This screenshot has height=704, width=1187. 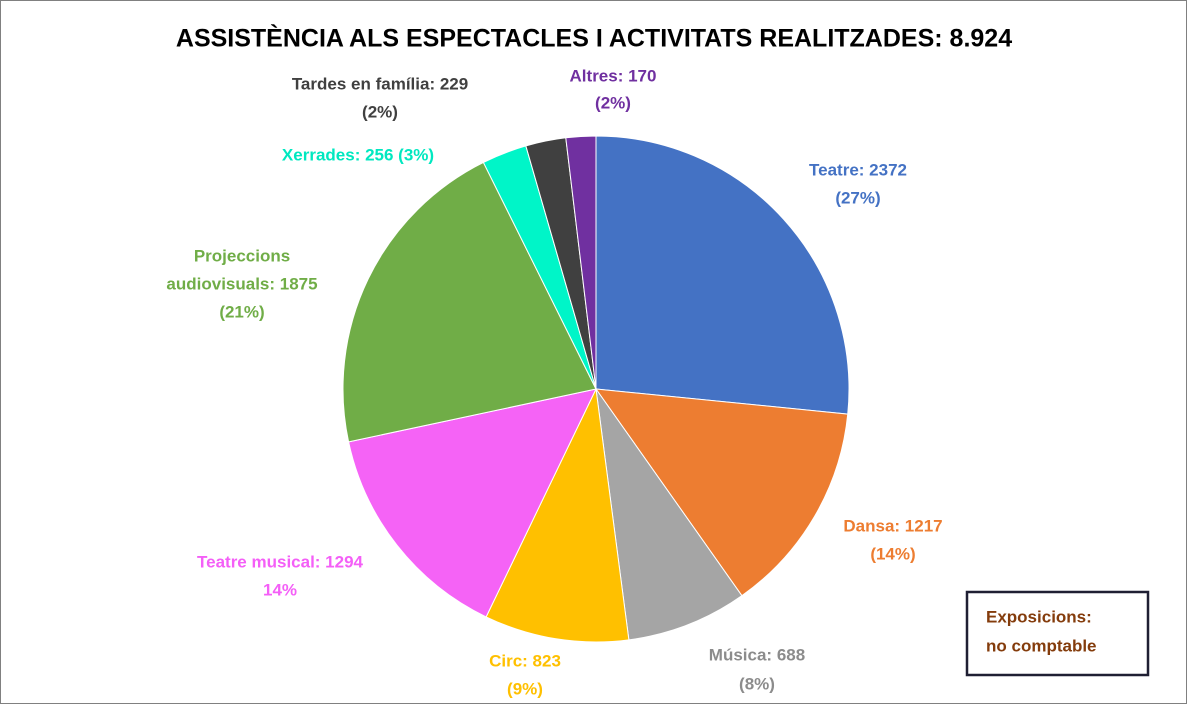 What do you see at coordinates (1039, 616) in the screenshot?
I see `annotation: Exposicions:` at bounding box center [1039, 616].